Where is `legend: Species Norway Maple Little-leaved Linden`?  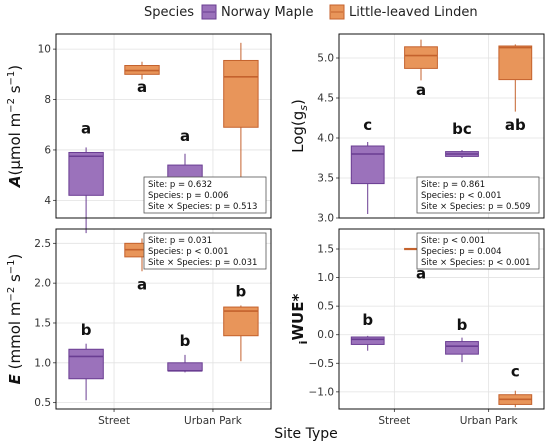
legend: Species Norway Maple Little-leaved Linden is located at coordinates (311, 12).